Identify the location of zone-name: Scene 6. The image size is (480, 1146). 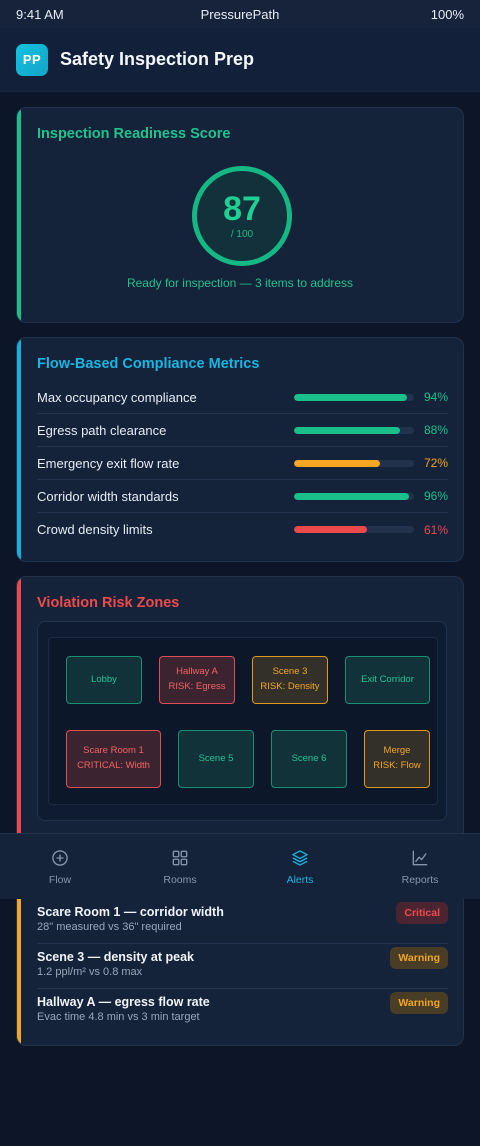
(309, 758).